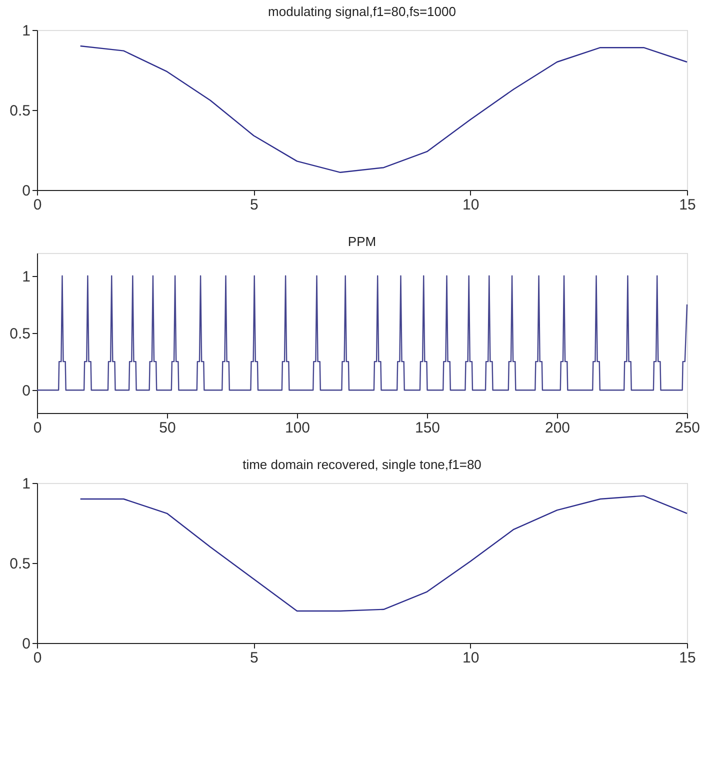 This screenshot has height=760, width=724. Describe the element at coordinates (167, 428) in the screenshot. I see `x-tick-label: 50` at that location.